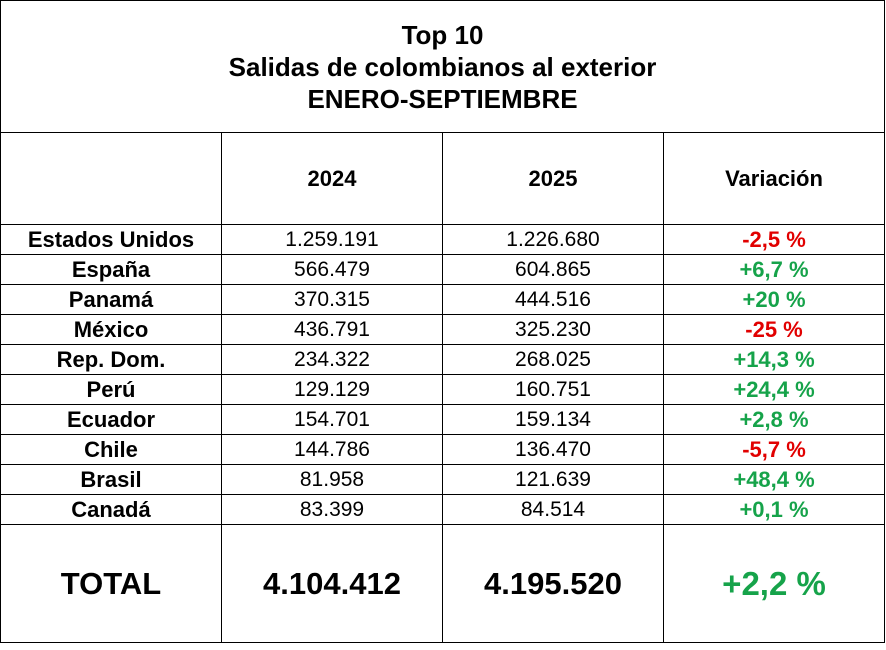 The height and width of the screenshot is (650, 886). Describe the element at coordinates (553, 269) in the screenshot. I see `value-2025-cell: 604.865` at that location.